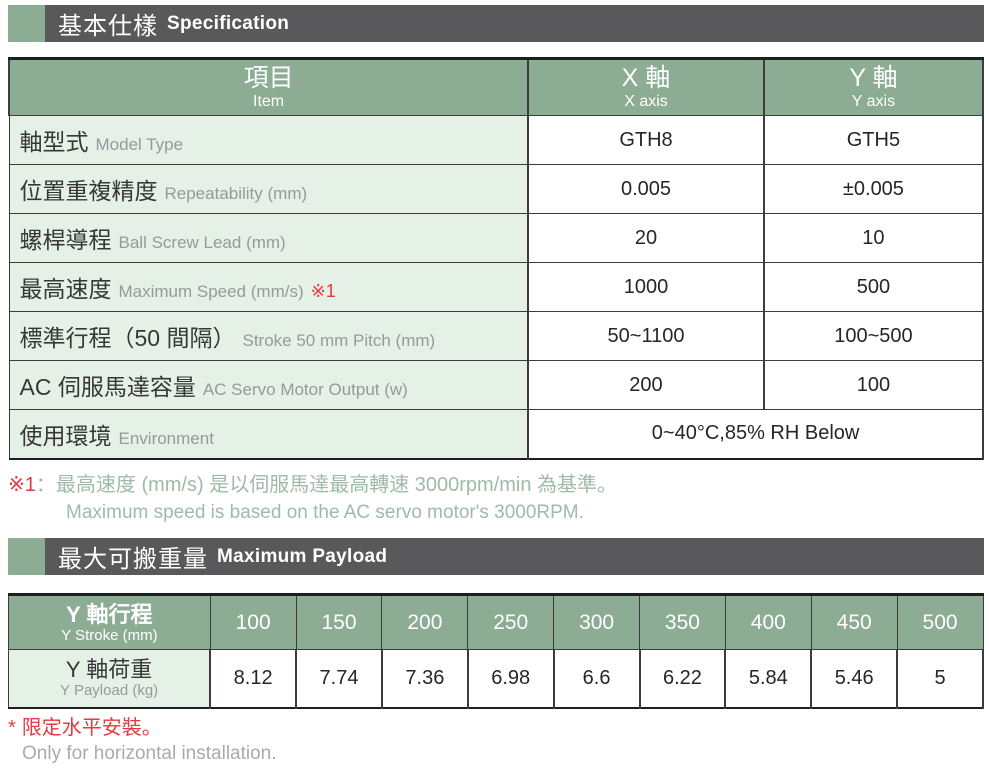  I want to click on payload-cell: 8.12, so click(253, 679).